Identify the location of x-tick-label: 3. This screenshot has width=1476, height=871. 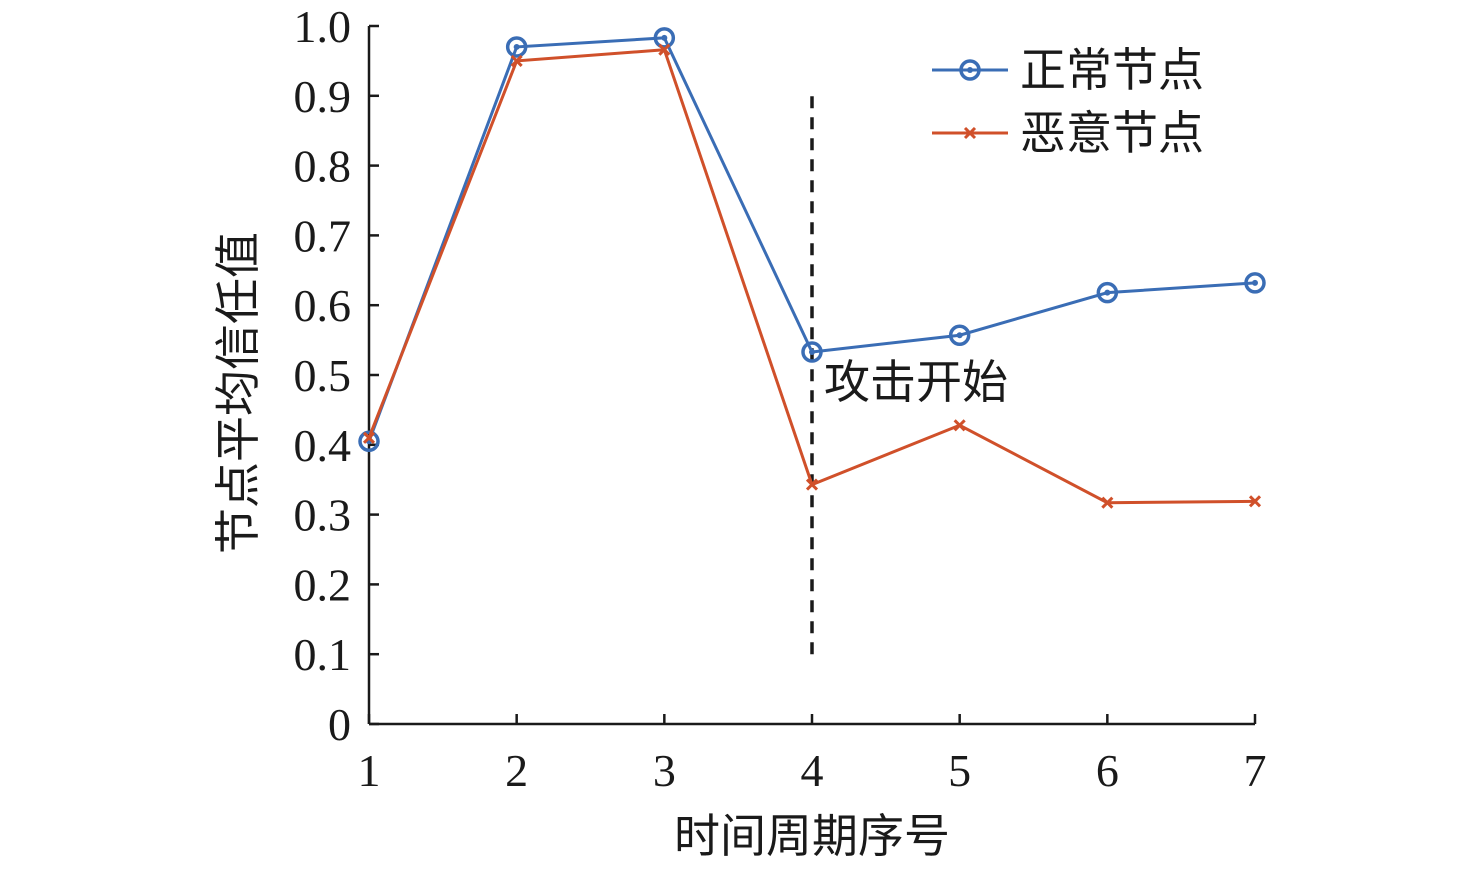
(664, 770).